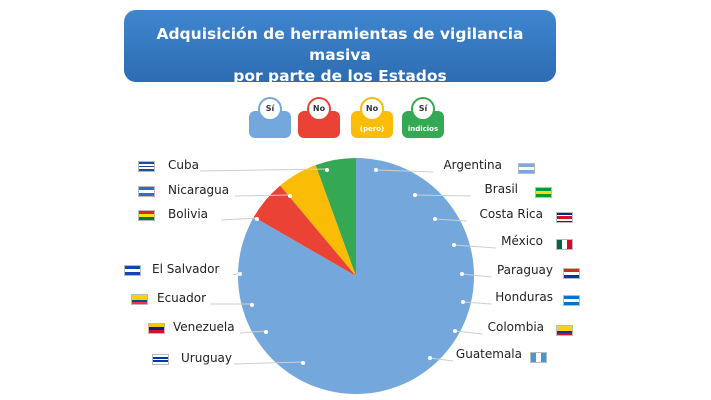 The image size is (711, 400). I want to click on legend: Sí No No (pero) Sí indicios, so click(355, 119).